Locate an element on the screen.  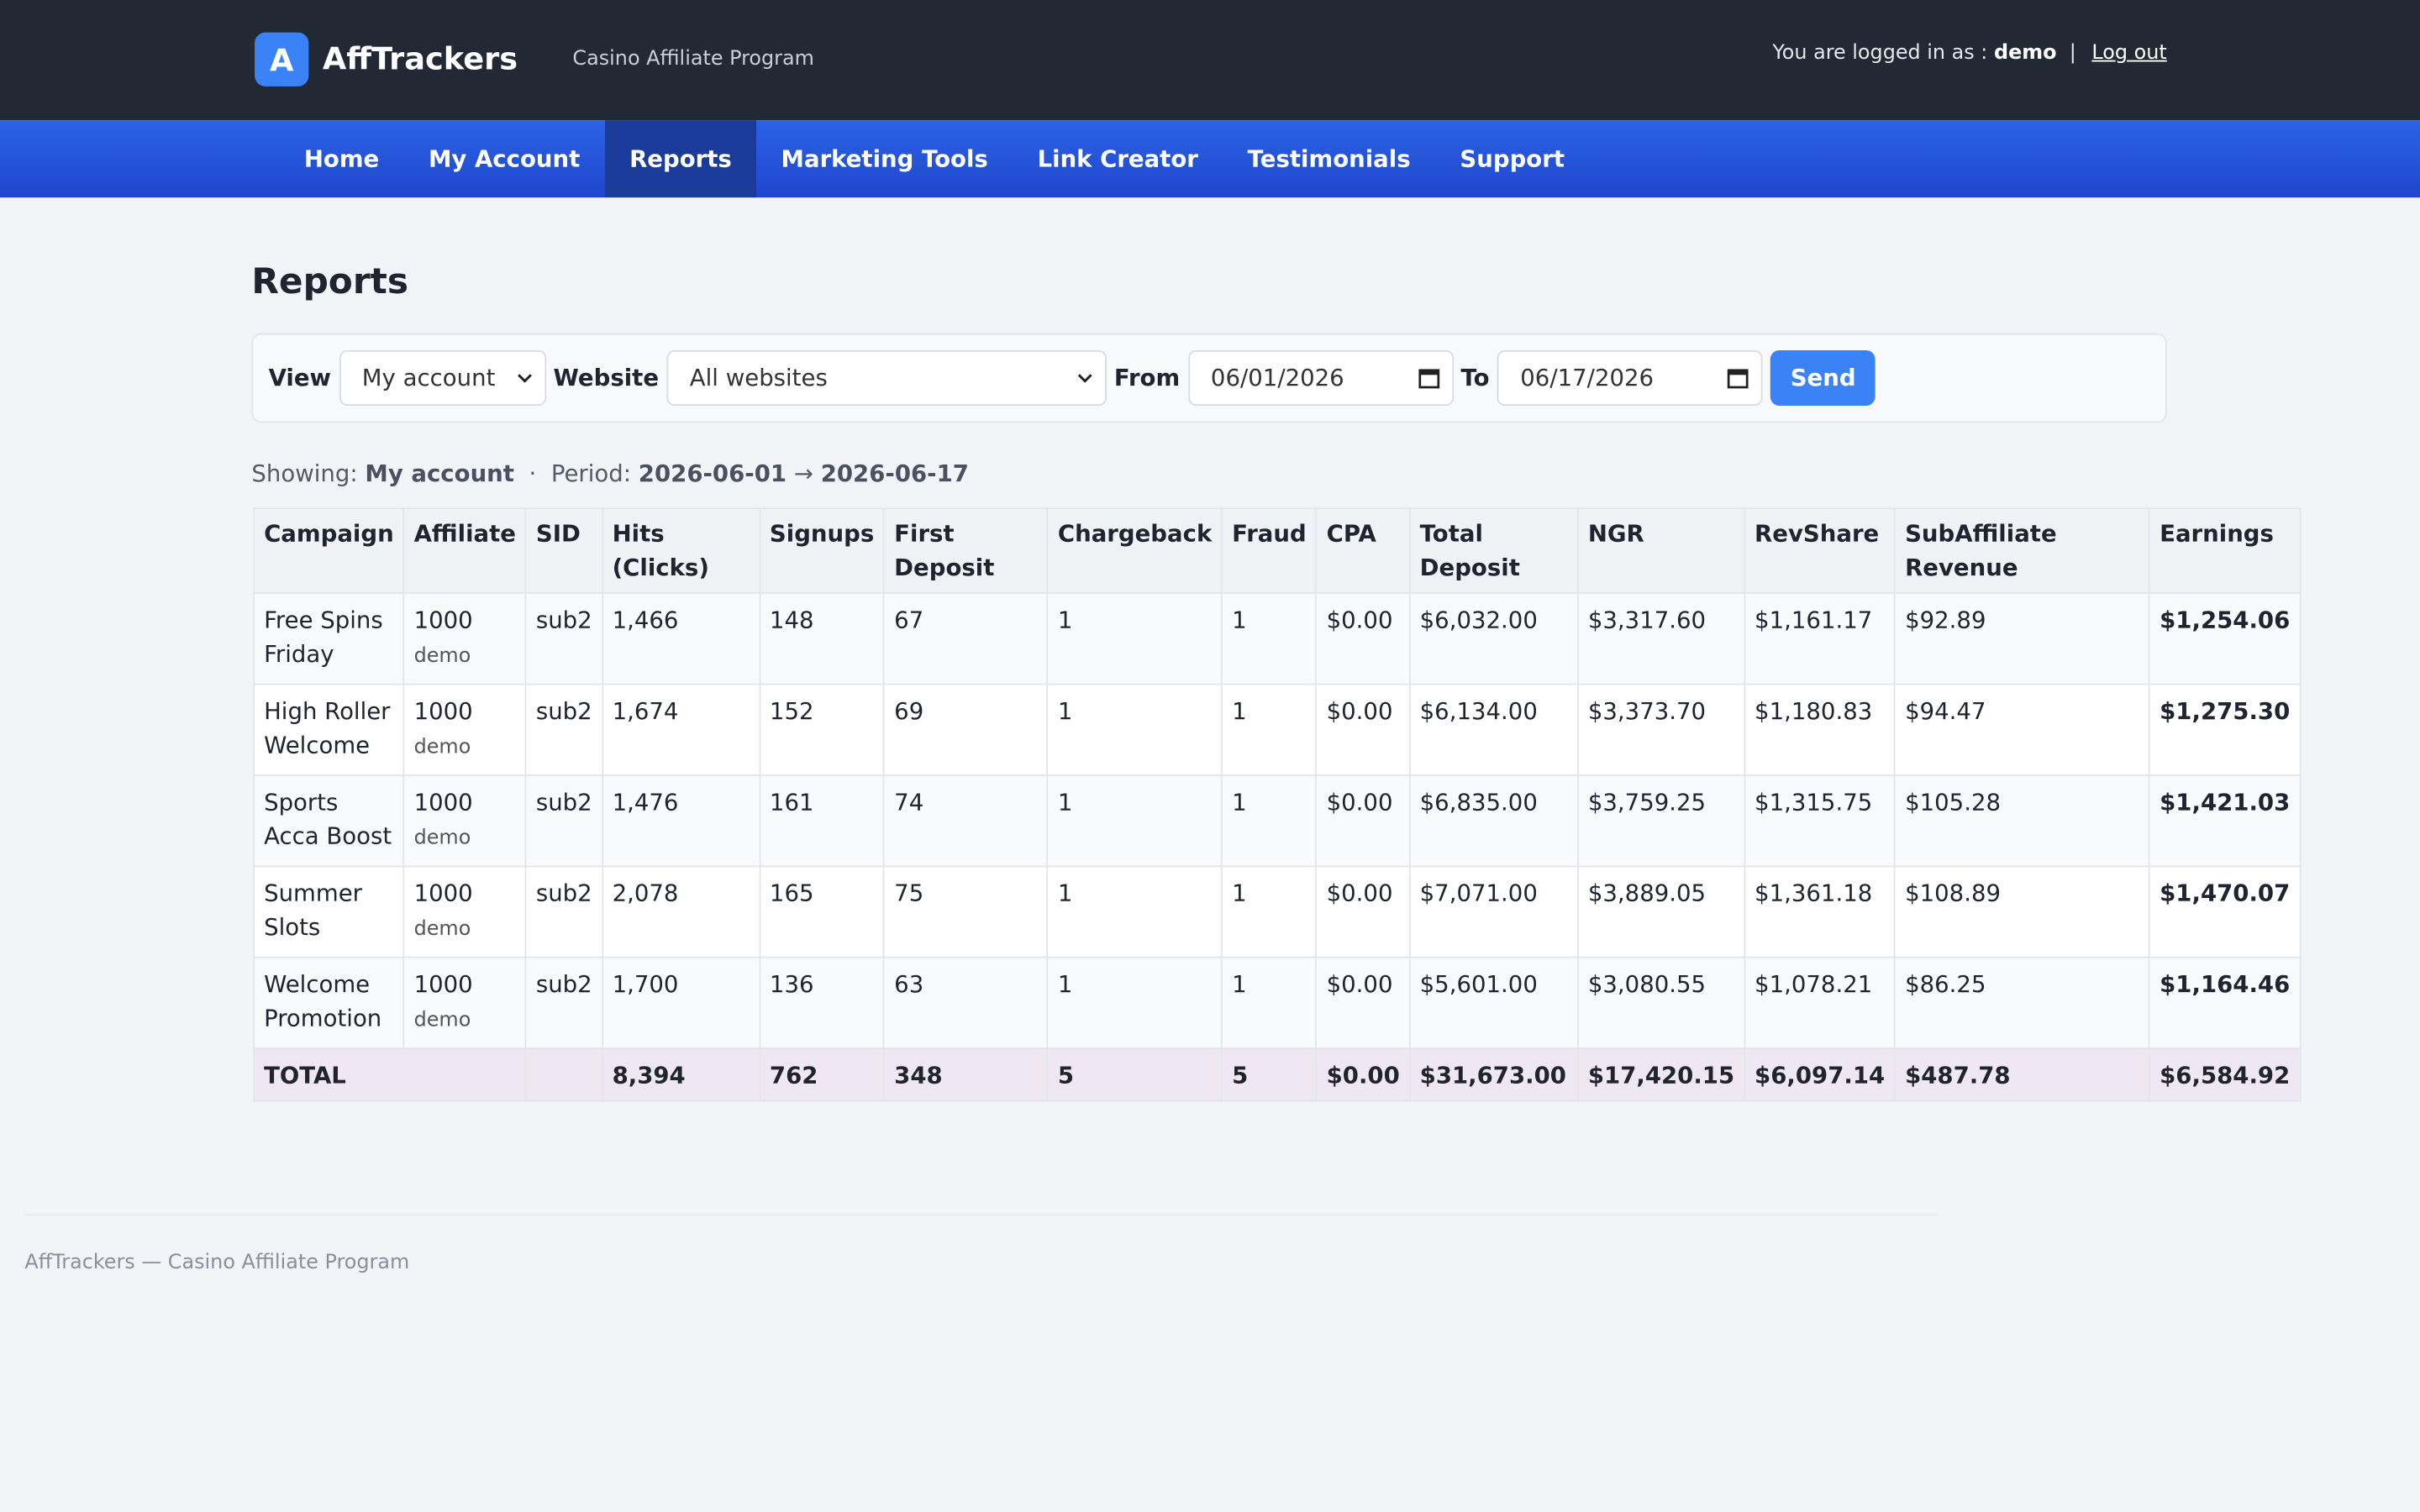
header-cell: CPA is located at coordinates (1363, 551).